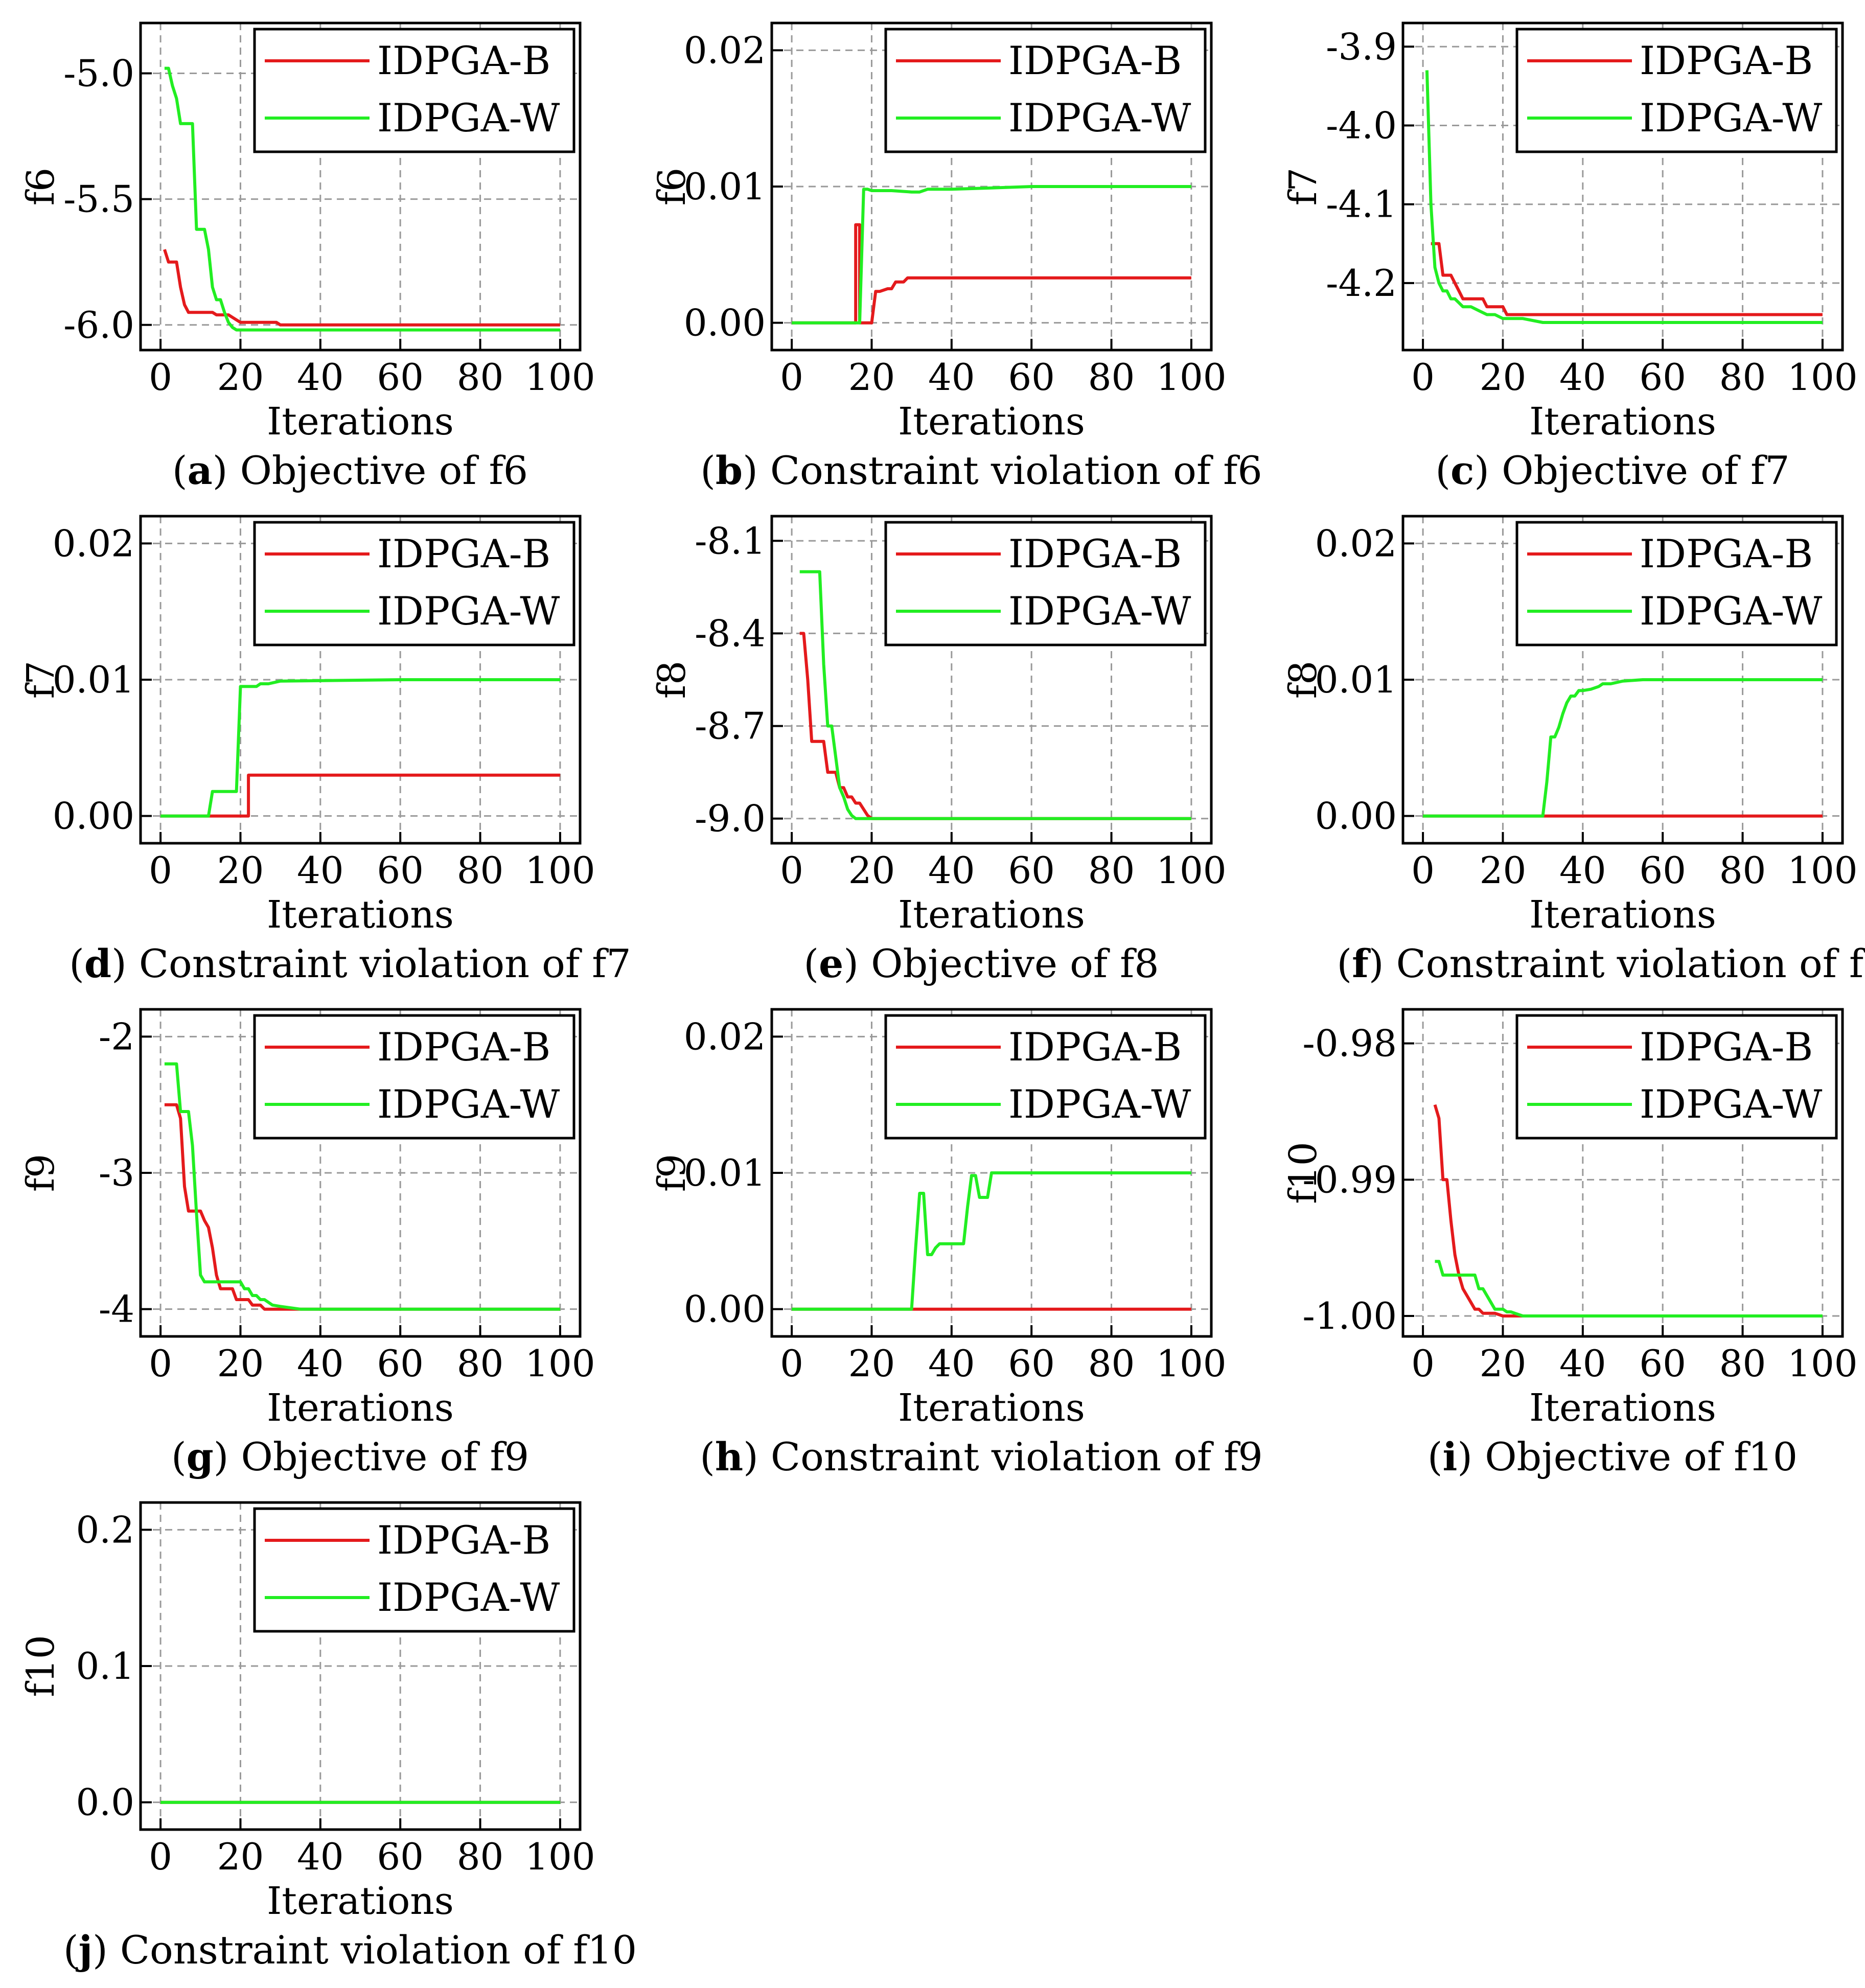 Image resolution: width=1865 pixels, height=1988 pixels. Describe the element at coordinates (672, 186) in the screenshot. I see `y-axis-label: f6` at that location.